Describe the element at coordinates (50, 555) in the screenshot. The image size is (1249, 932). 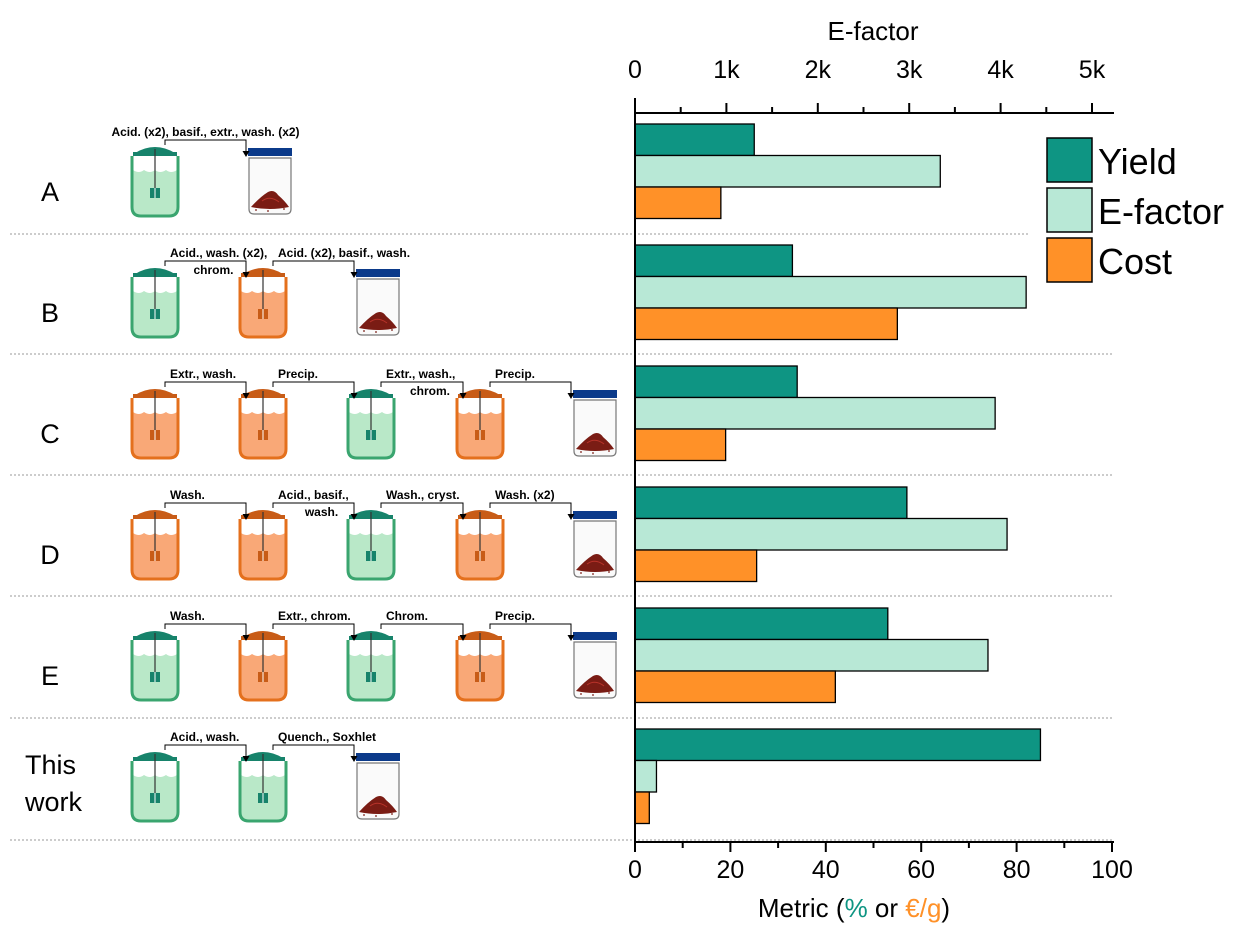
I see `row-label: D` at that location.